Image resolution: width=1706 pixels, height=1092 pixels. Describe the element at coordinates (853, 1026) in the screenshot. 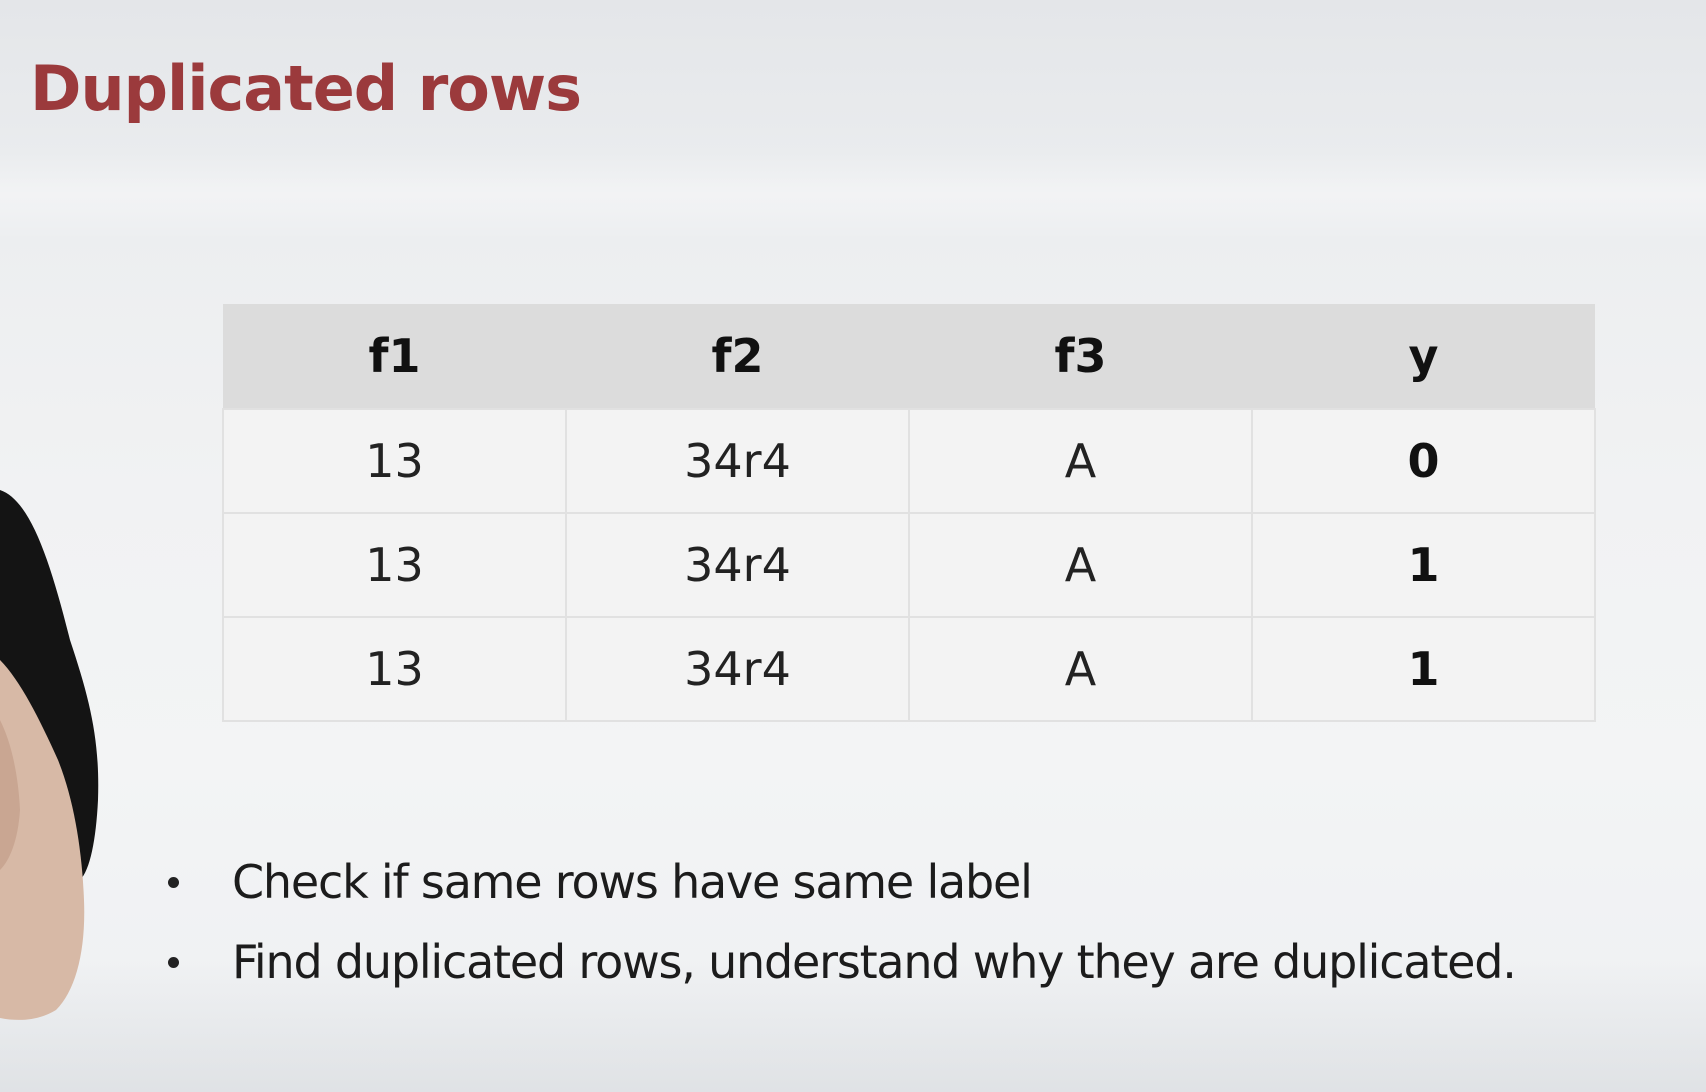

I see `background-floor` at that location.